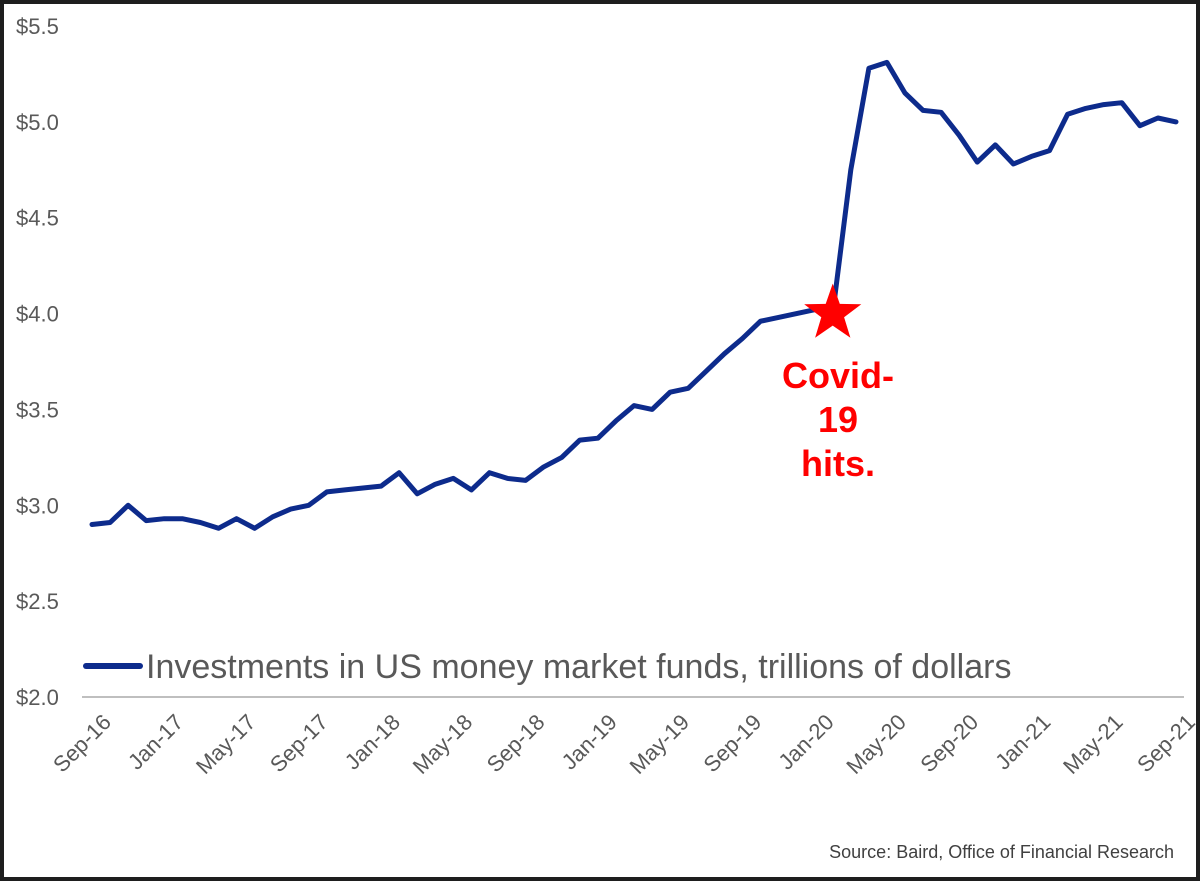  Describe the element at coordinates (949, 743) in the screenshot. I see `x-tick-label: Sep-20` at that location.